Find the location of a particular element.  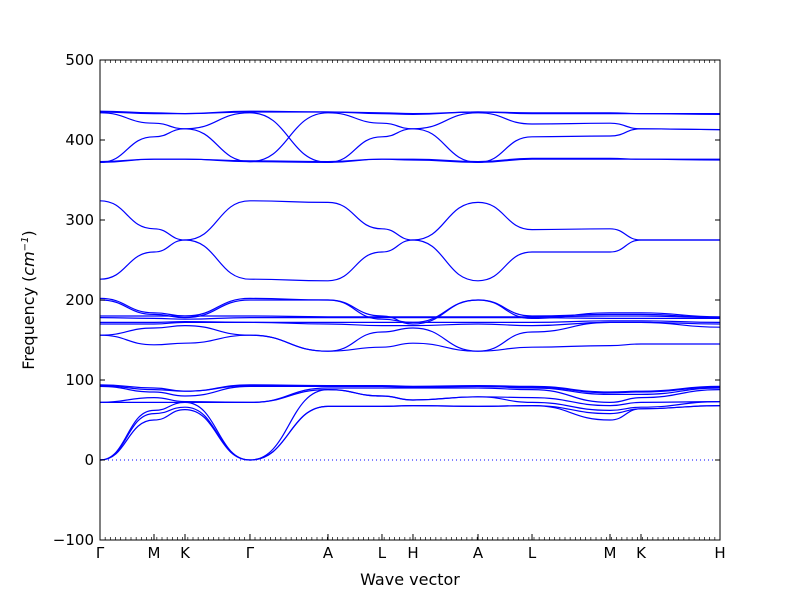

y-tick-label: 400 is located at coordinates (79, 140).